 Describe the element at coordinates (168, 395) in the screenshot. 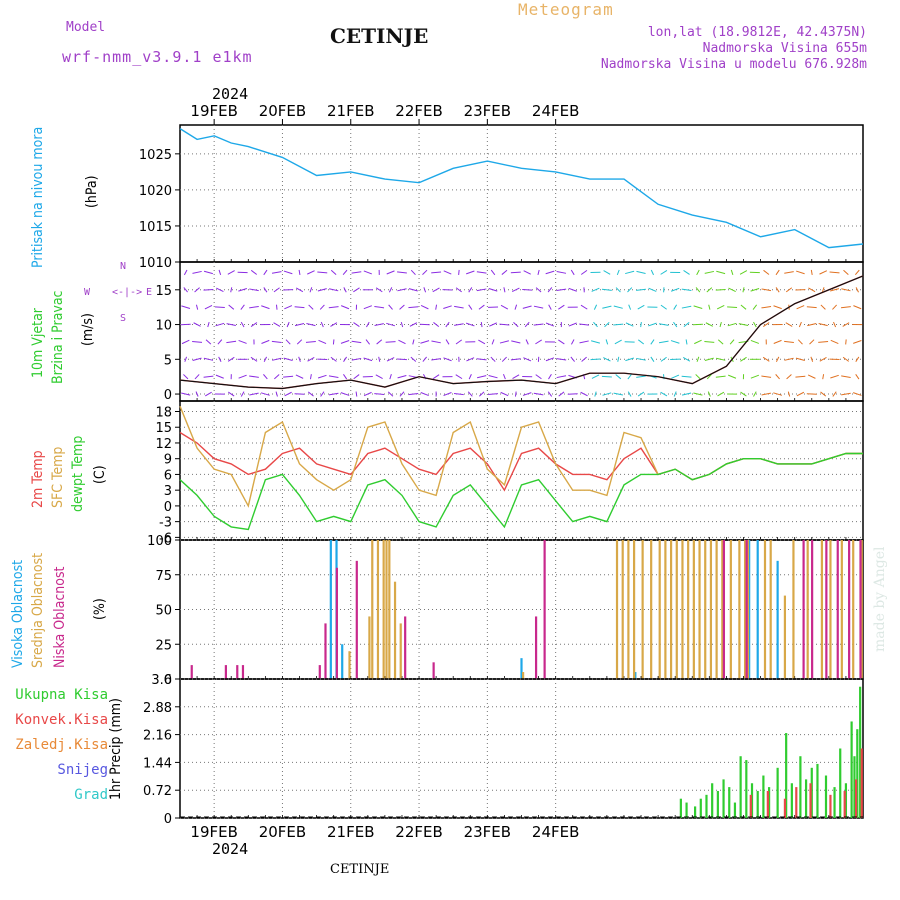

I see `wind-y-tick-label: 0` at that location.